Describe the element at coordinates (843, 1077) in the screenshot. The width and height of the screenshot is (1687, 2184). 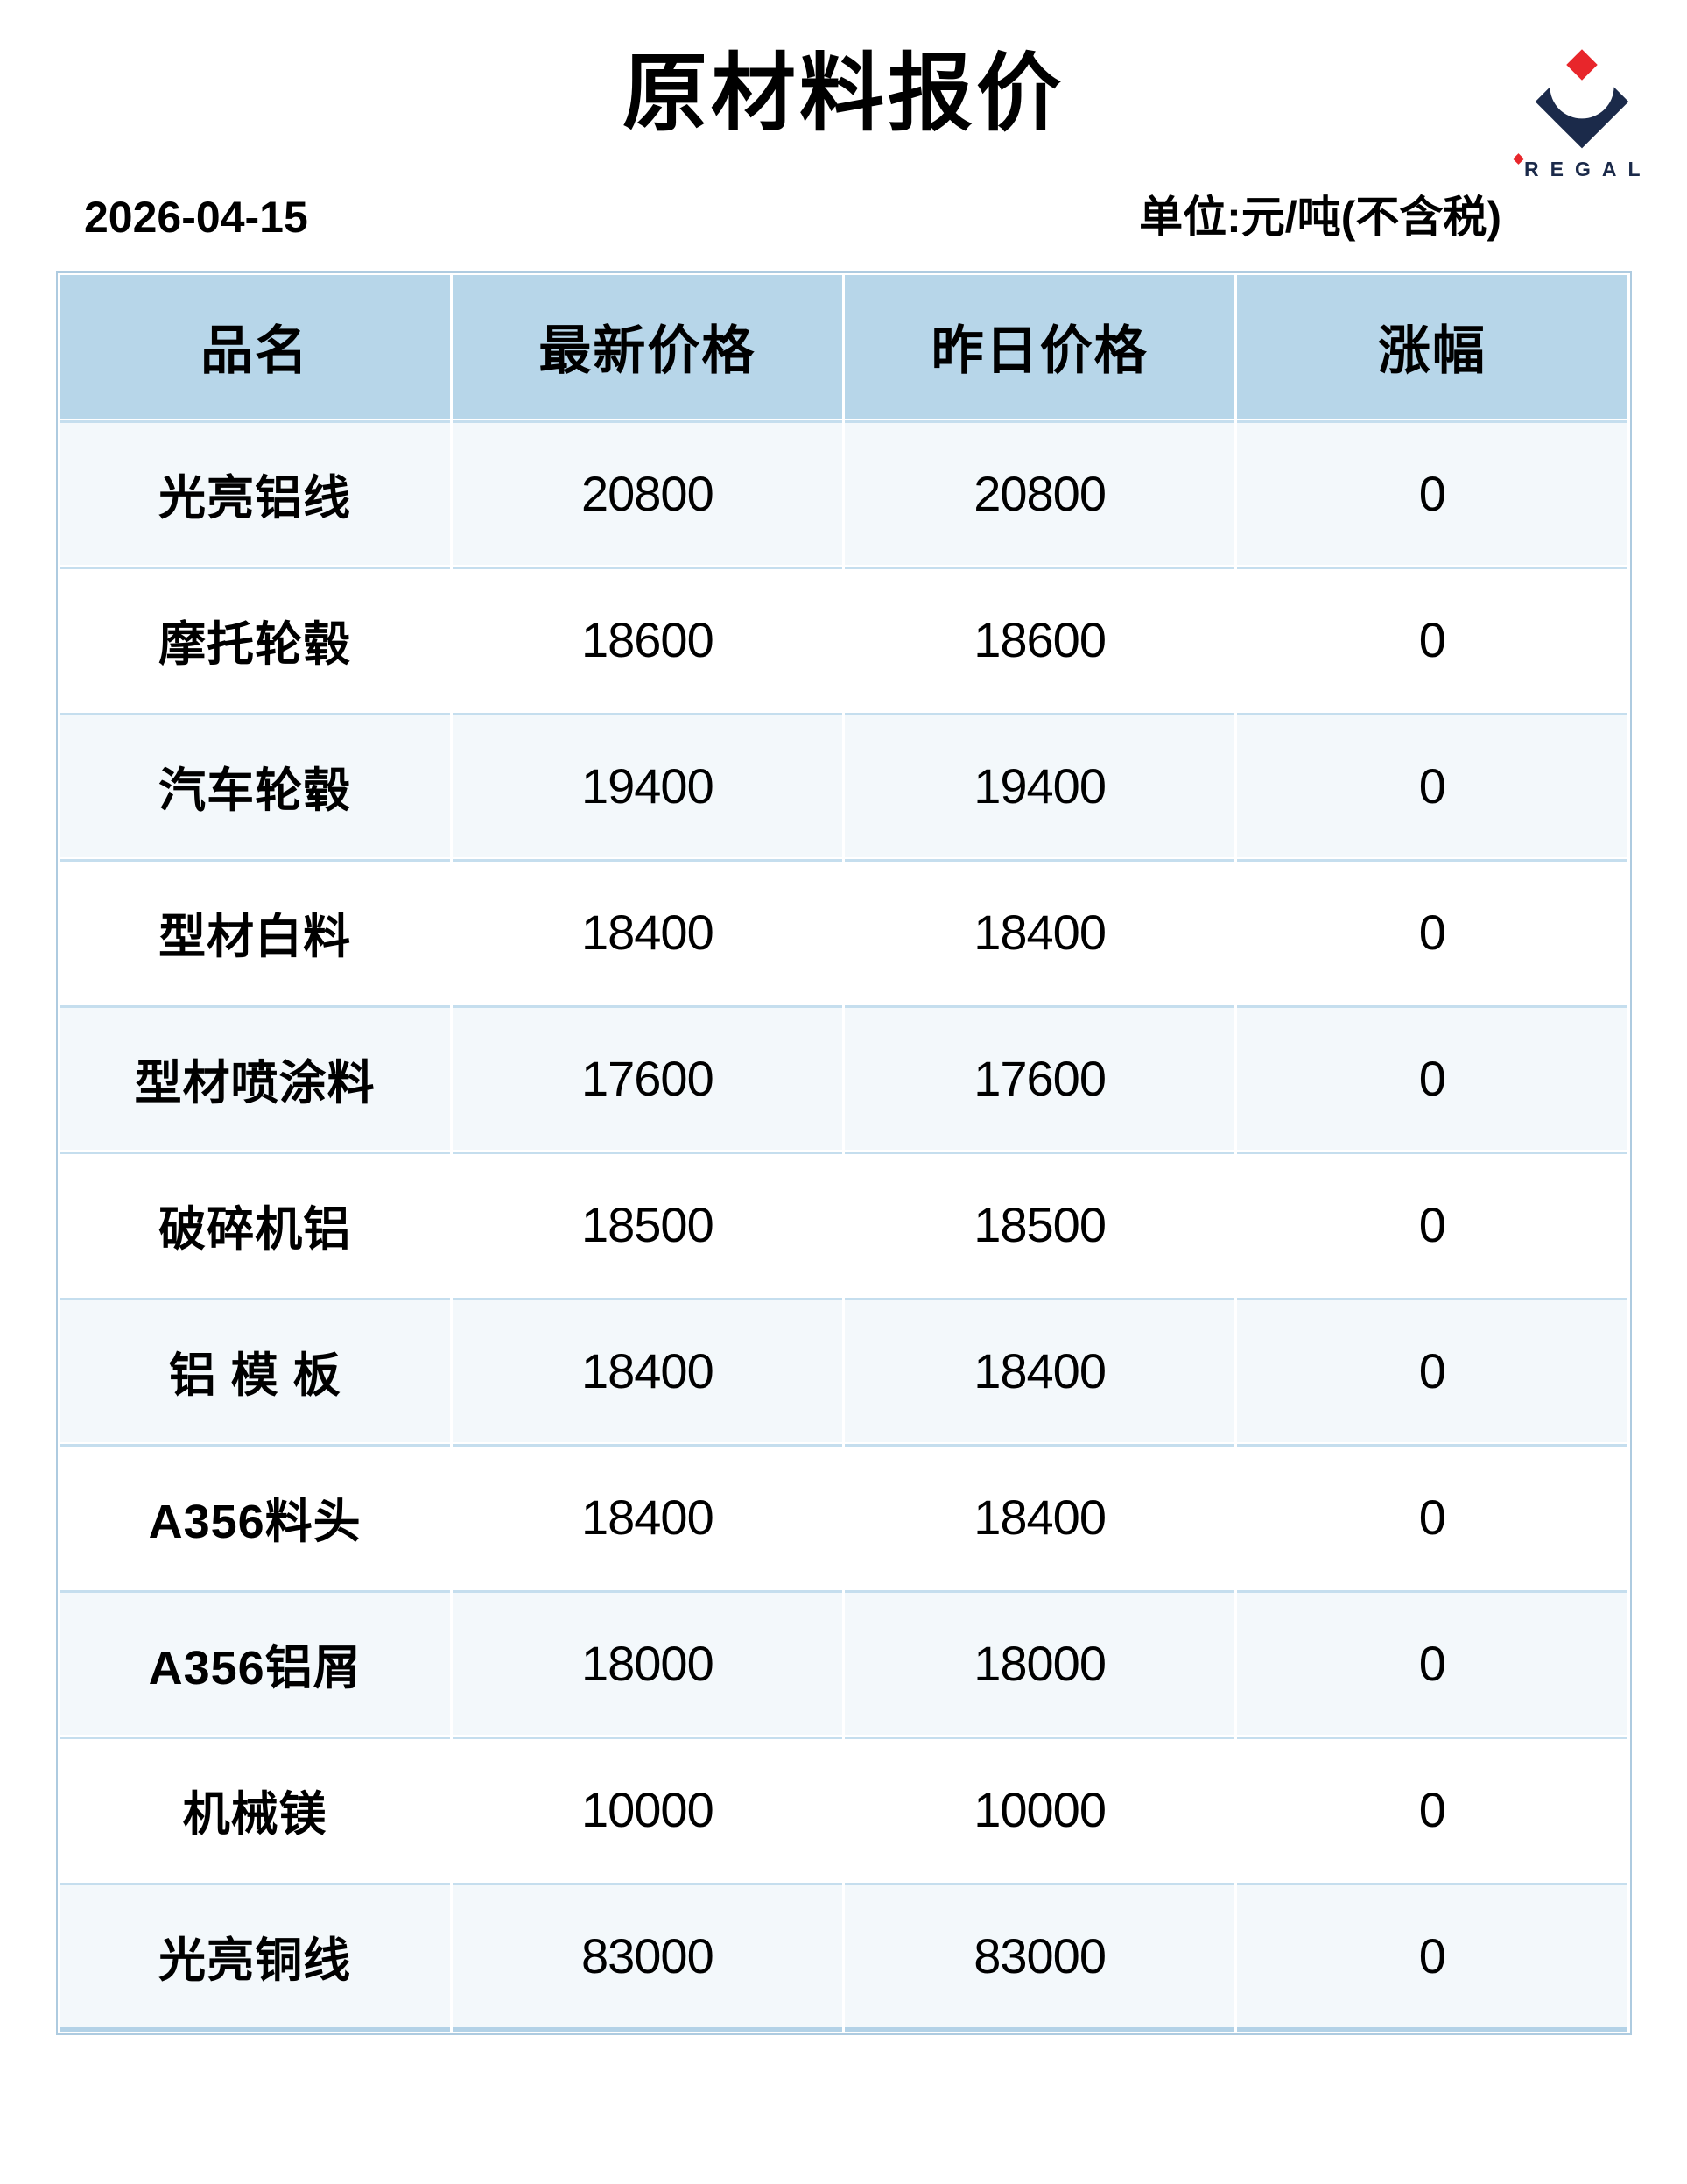
I see `table-row: 型材喷涂料 17600 17600 0` at that location.